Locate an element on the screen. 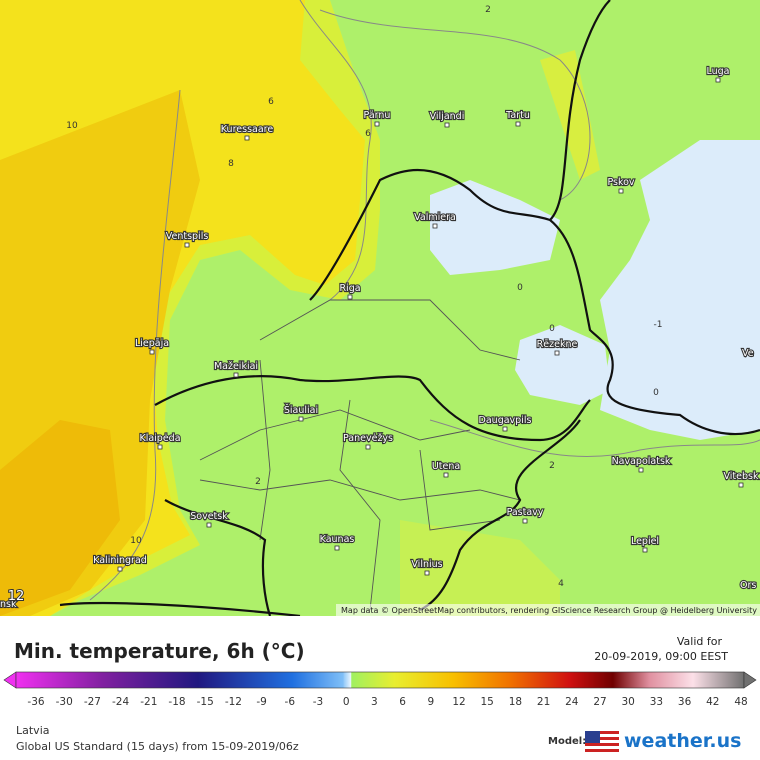 The image size is (760, 760). tick-label: 33 is located at coordinates (656, 702).